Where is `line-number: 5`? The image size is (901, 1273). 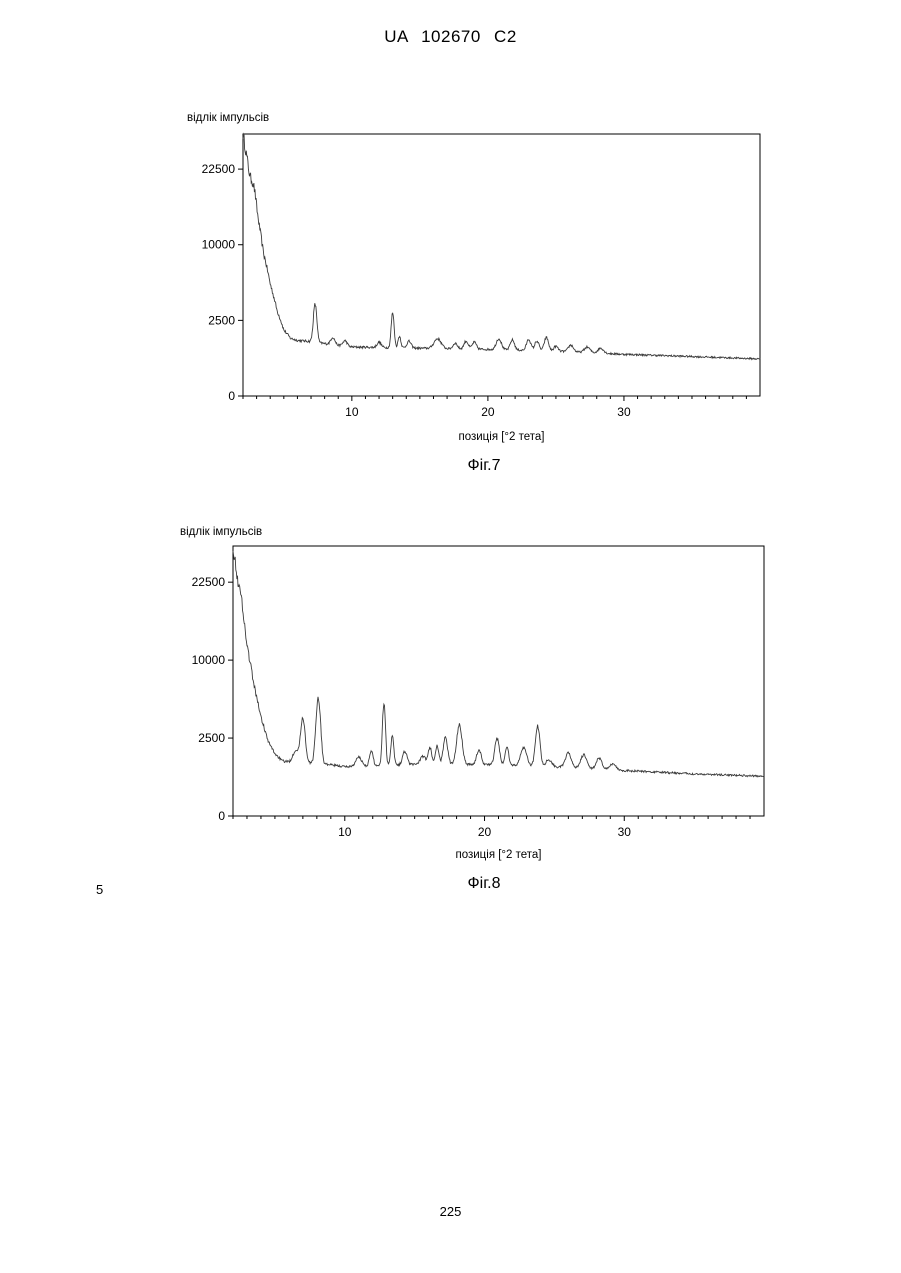 line-number: 5 is located at coordinates (99, 889).